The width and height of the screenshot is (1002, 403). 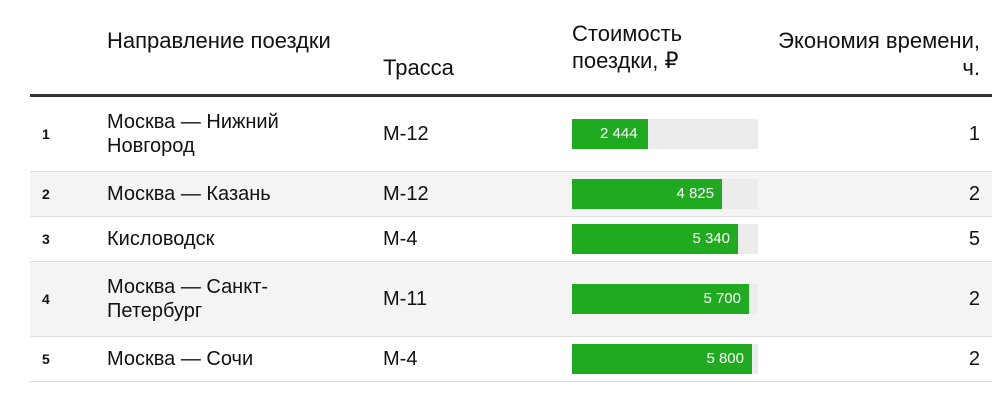 I want to click on cost-bar-label: 5 800, so click(x=725, y=358).